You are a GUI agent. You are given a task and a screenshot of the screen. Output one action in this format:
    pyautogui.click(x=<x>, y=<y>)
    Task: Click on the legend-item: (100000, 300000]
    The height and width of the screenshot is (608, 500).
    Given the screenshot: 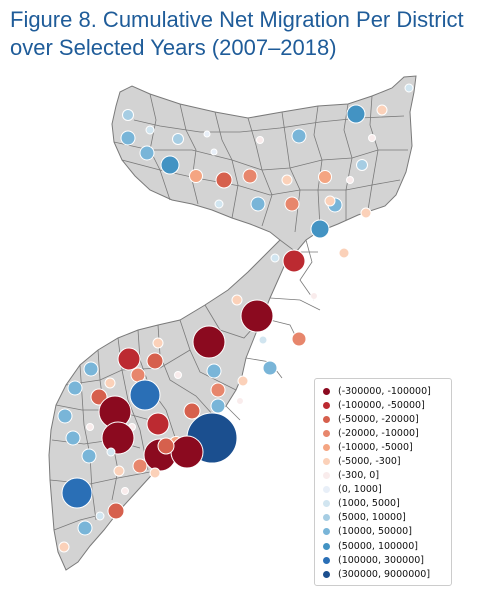 What is the action you would take?
    pyautogui.click(x=384, y=560)
    